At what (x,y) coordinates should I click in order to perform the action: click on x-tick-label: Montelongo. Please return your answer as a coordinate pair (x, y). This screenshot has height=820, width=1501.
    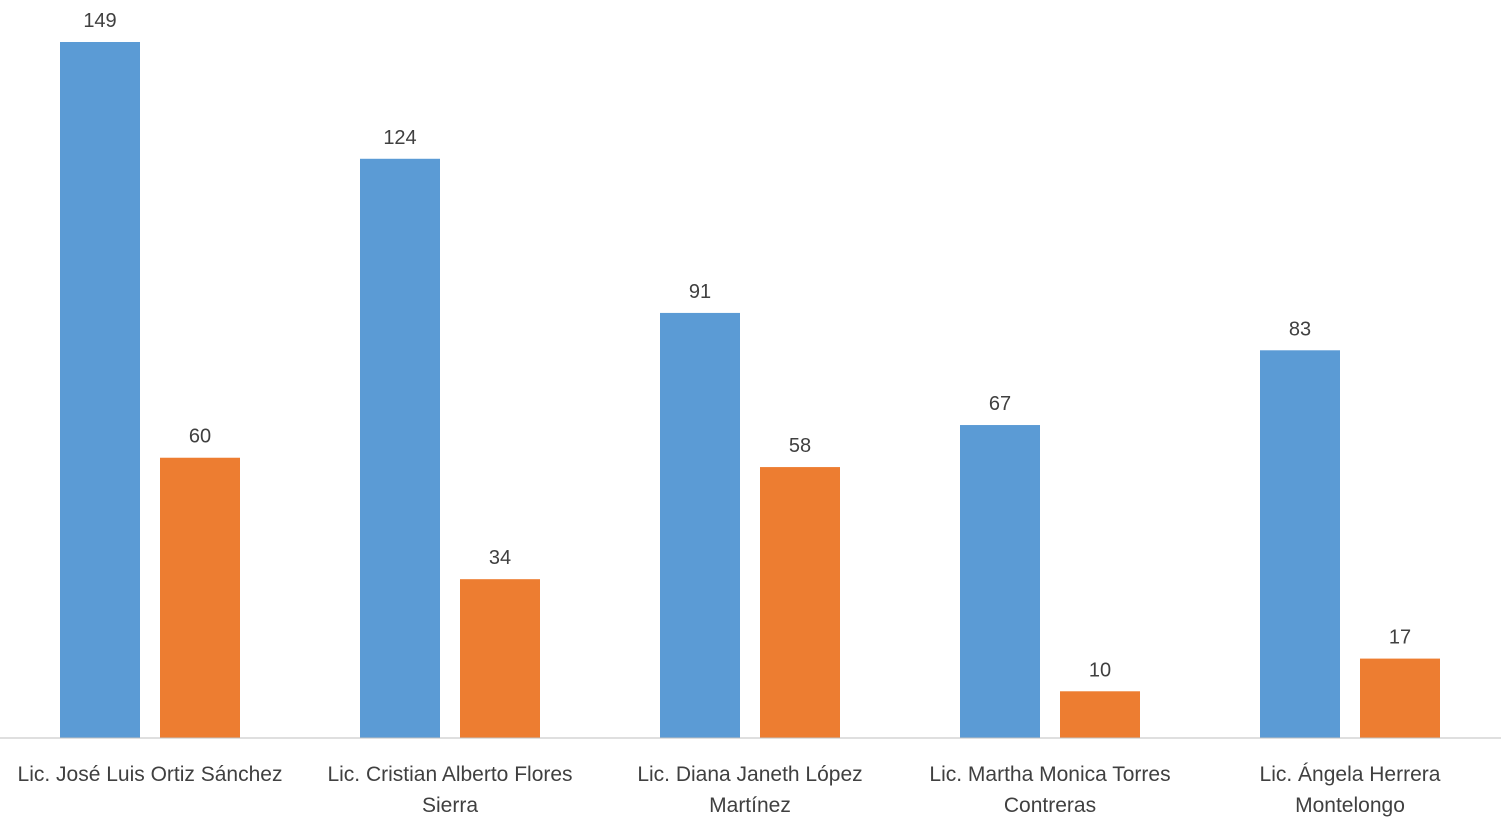
    Looking at the image, I should click on (1350, 805).